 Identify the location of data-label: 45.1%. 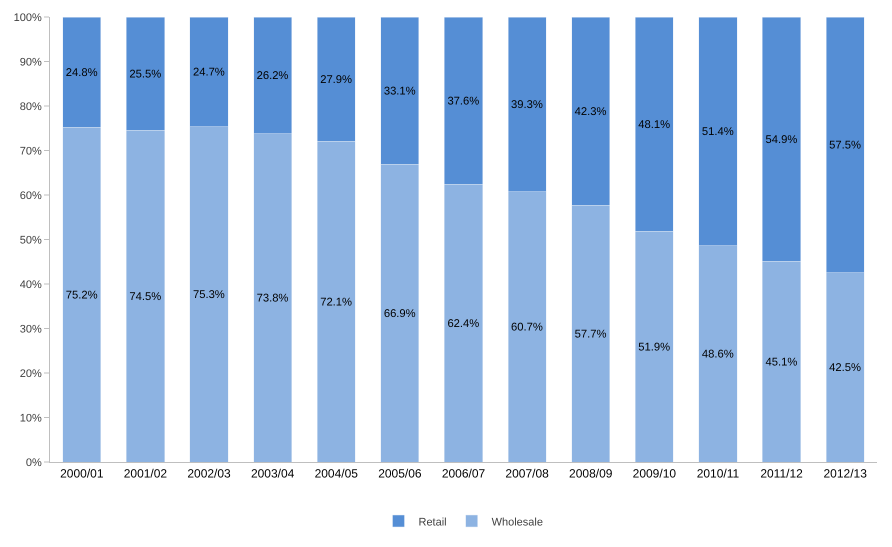
(782, 362).